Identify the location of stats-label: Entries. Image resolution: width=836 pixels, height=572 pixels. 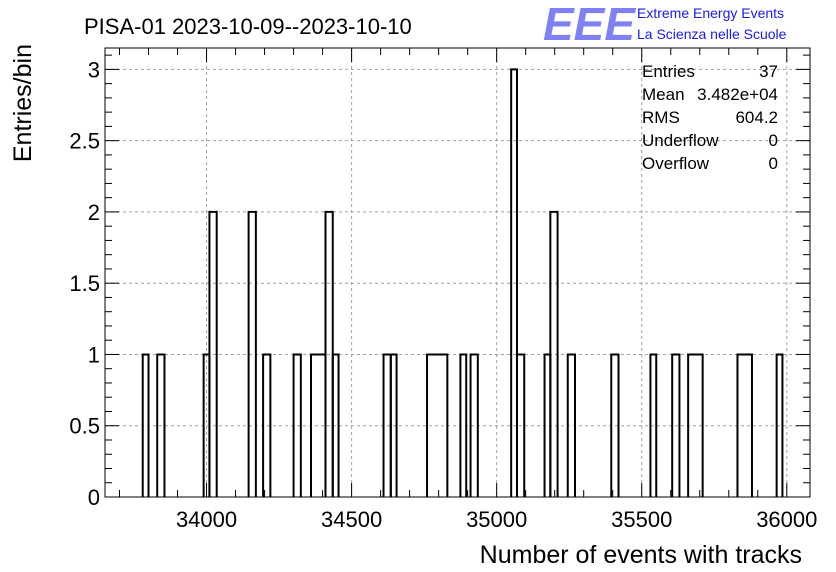
(668, 71).